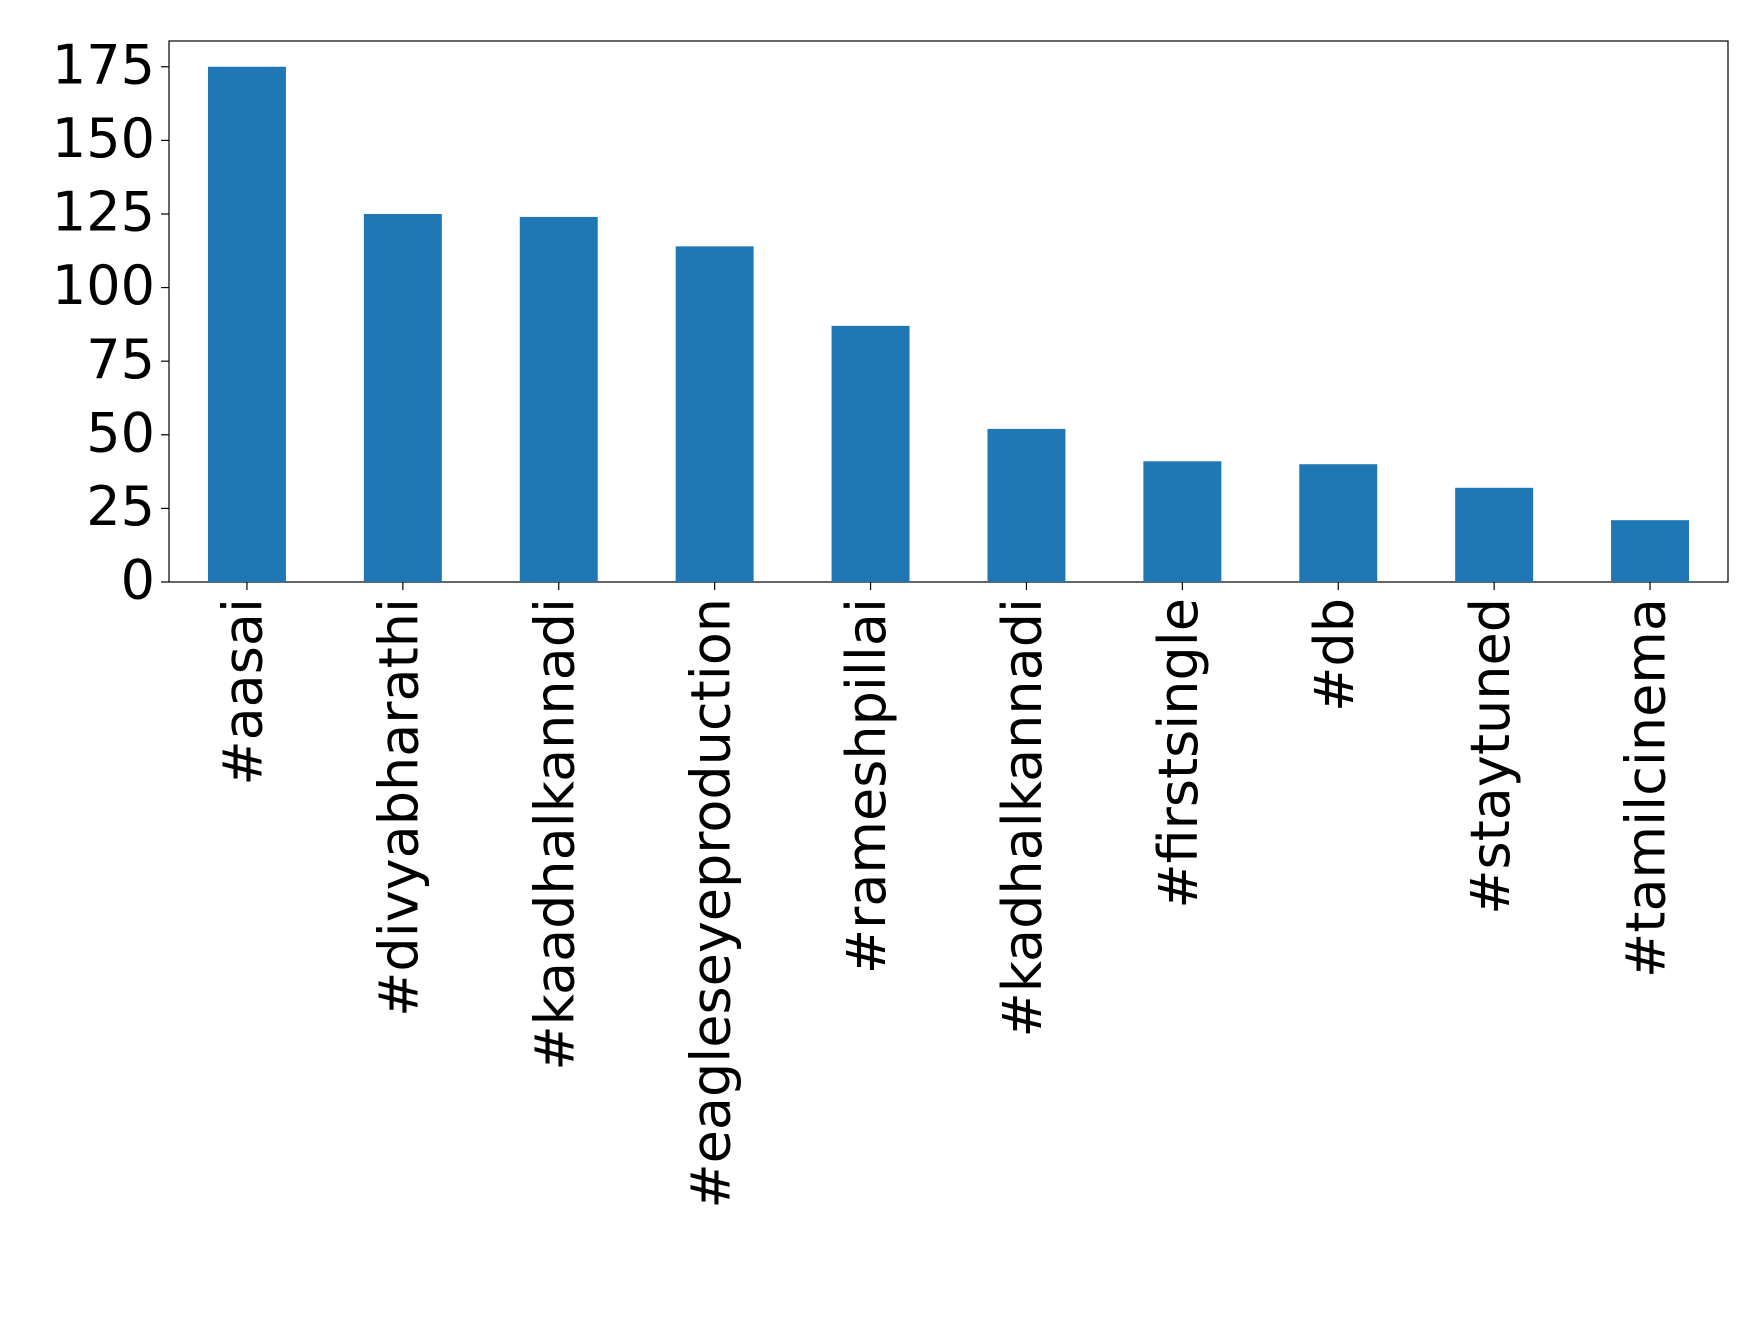 Image resolution: width=1758 pixels, height=1335 pixels. I want to click on x-tick-label: #db, so click(1334, 655).